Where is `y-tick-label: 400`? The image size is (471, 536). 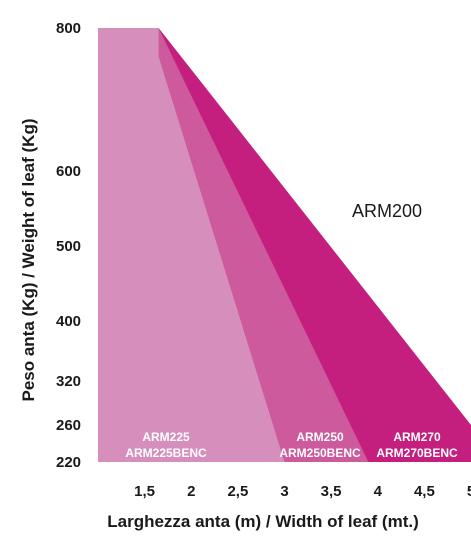
y-tick-label: 400 is located at coordinates (68, 321).